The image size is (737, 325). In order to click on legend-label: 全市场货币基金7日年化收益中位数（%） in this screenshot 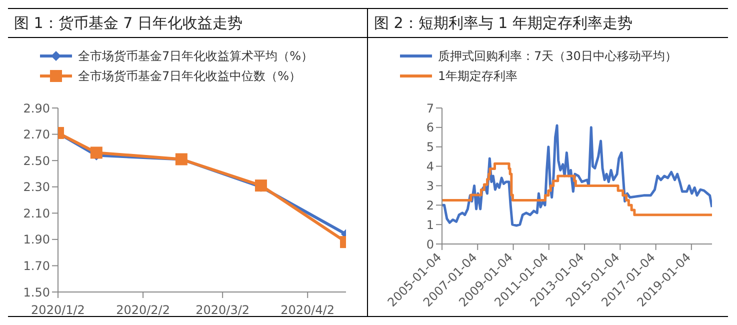, I will do `click(190, 76)`.